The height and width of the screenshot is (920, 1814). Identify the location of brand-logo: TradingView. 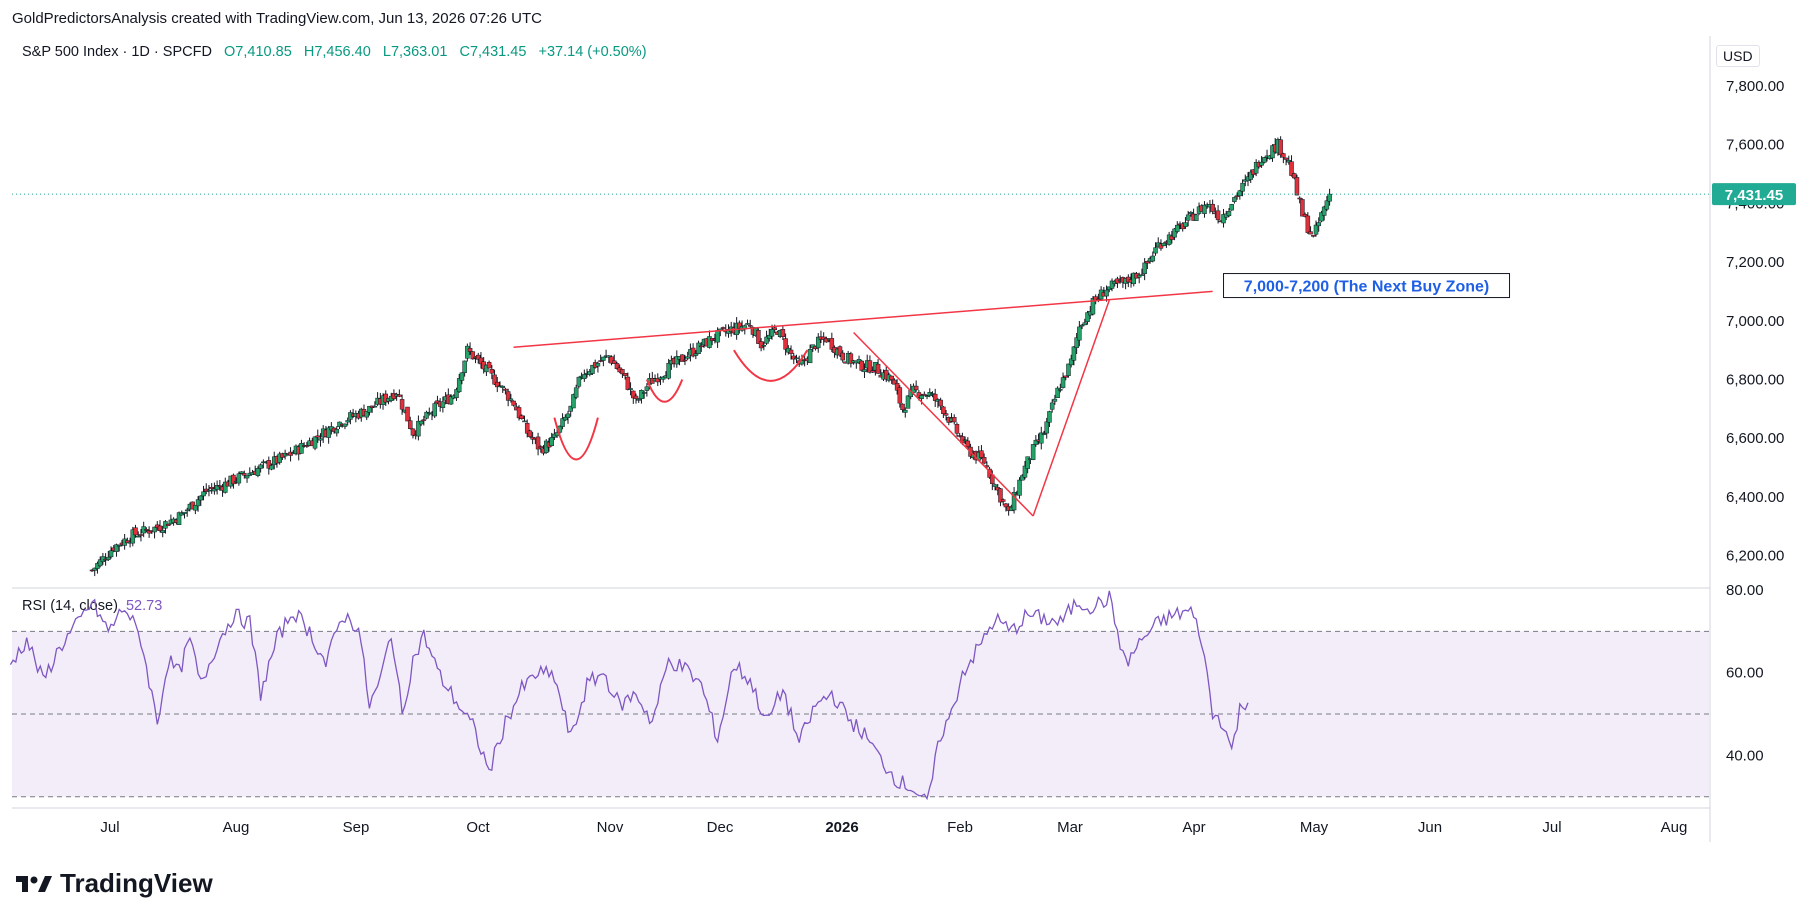
(113, 883).